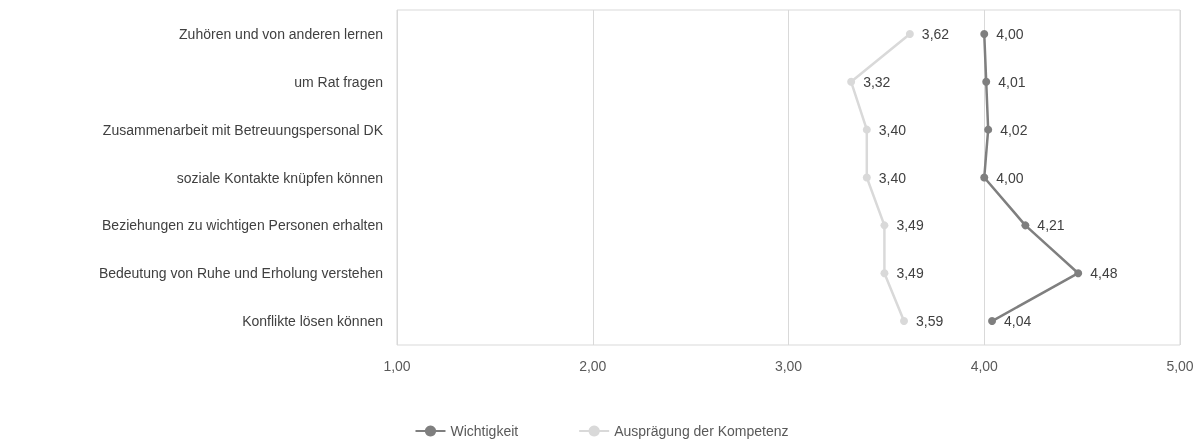 The image size is (1203, 443). What do you see at coordinates (484, 431) in the screenshot?
I see `legend-label: Wichtigkeit` at bounding box center [484, 431].